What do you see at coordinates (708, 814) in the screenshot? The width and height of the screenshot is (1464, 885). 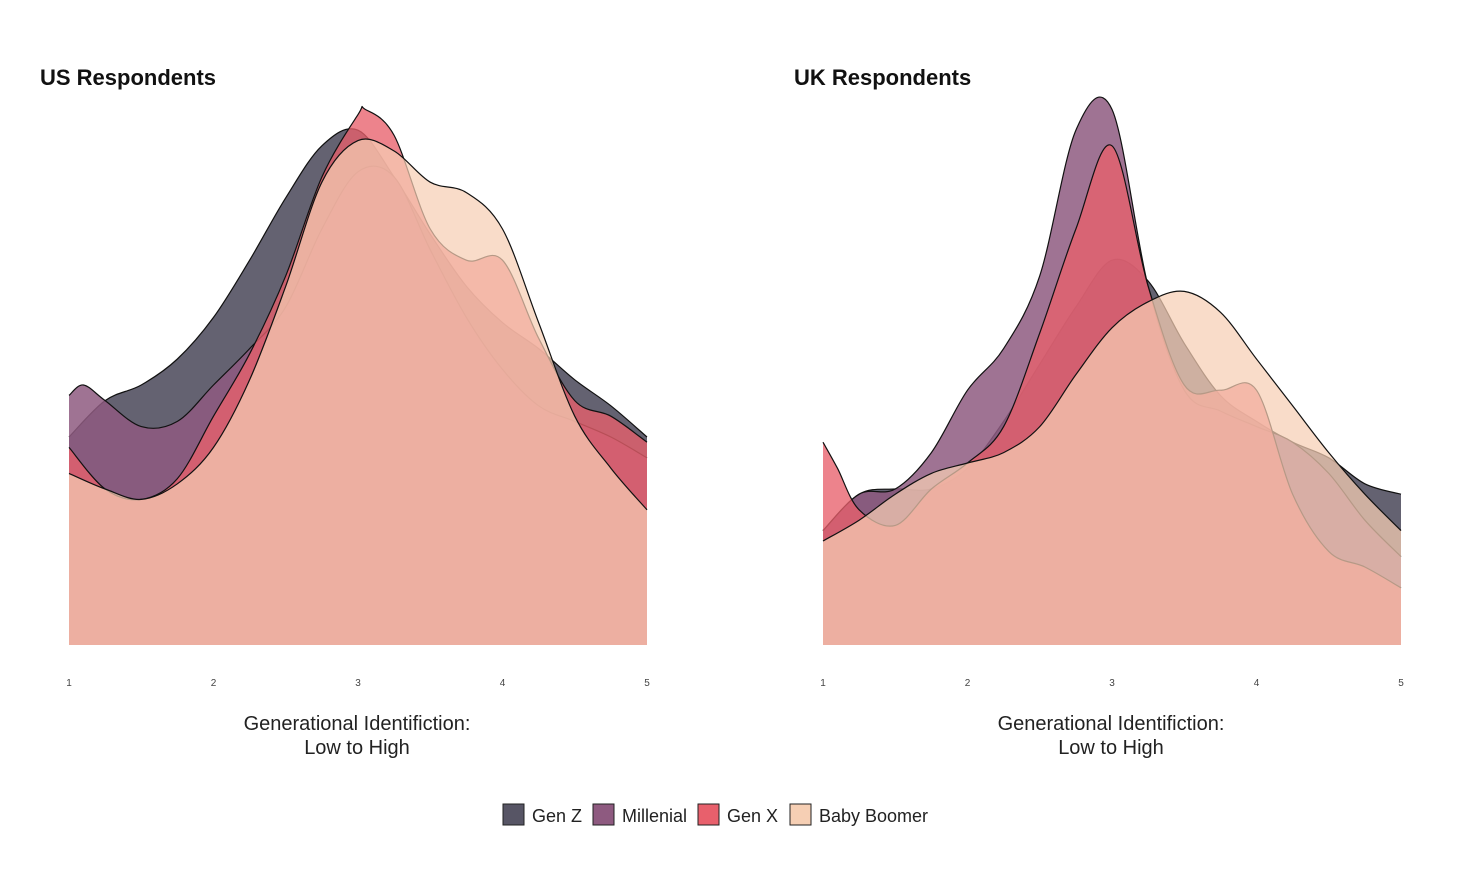 I see `legend-swatch-gen-x` at bounding box center [708, 814].